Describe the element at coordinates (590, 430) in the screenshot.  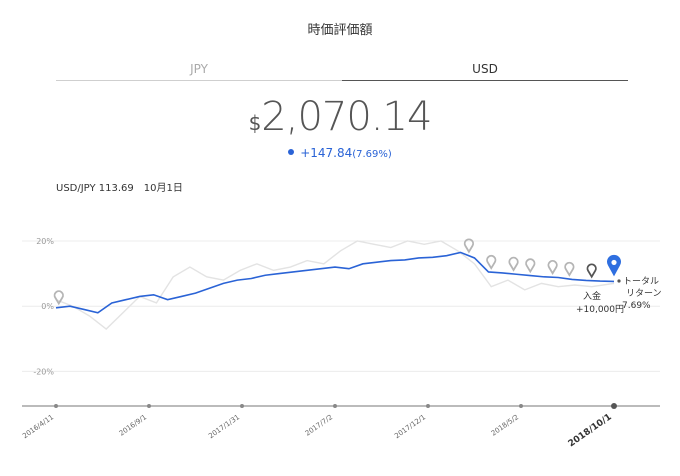
I see `x-tick-label: 2018/10/1` at that location.